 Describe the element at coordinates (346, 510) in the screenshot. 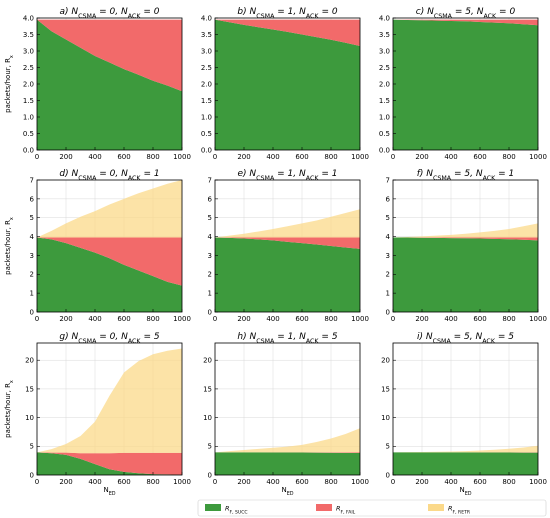

I see `legend-label: RF, FAIL` at that location.